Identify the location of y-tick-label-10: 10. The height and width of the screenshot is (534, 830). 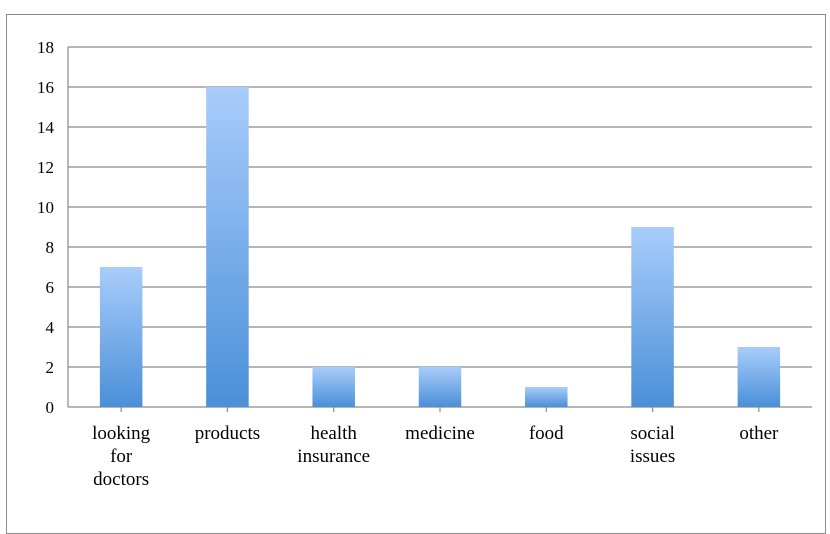
(45, 207).